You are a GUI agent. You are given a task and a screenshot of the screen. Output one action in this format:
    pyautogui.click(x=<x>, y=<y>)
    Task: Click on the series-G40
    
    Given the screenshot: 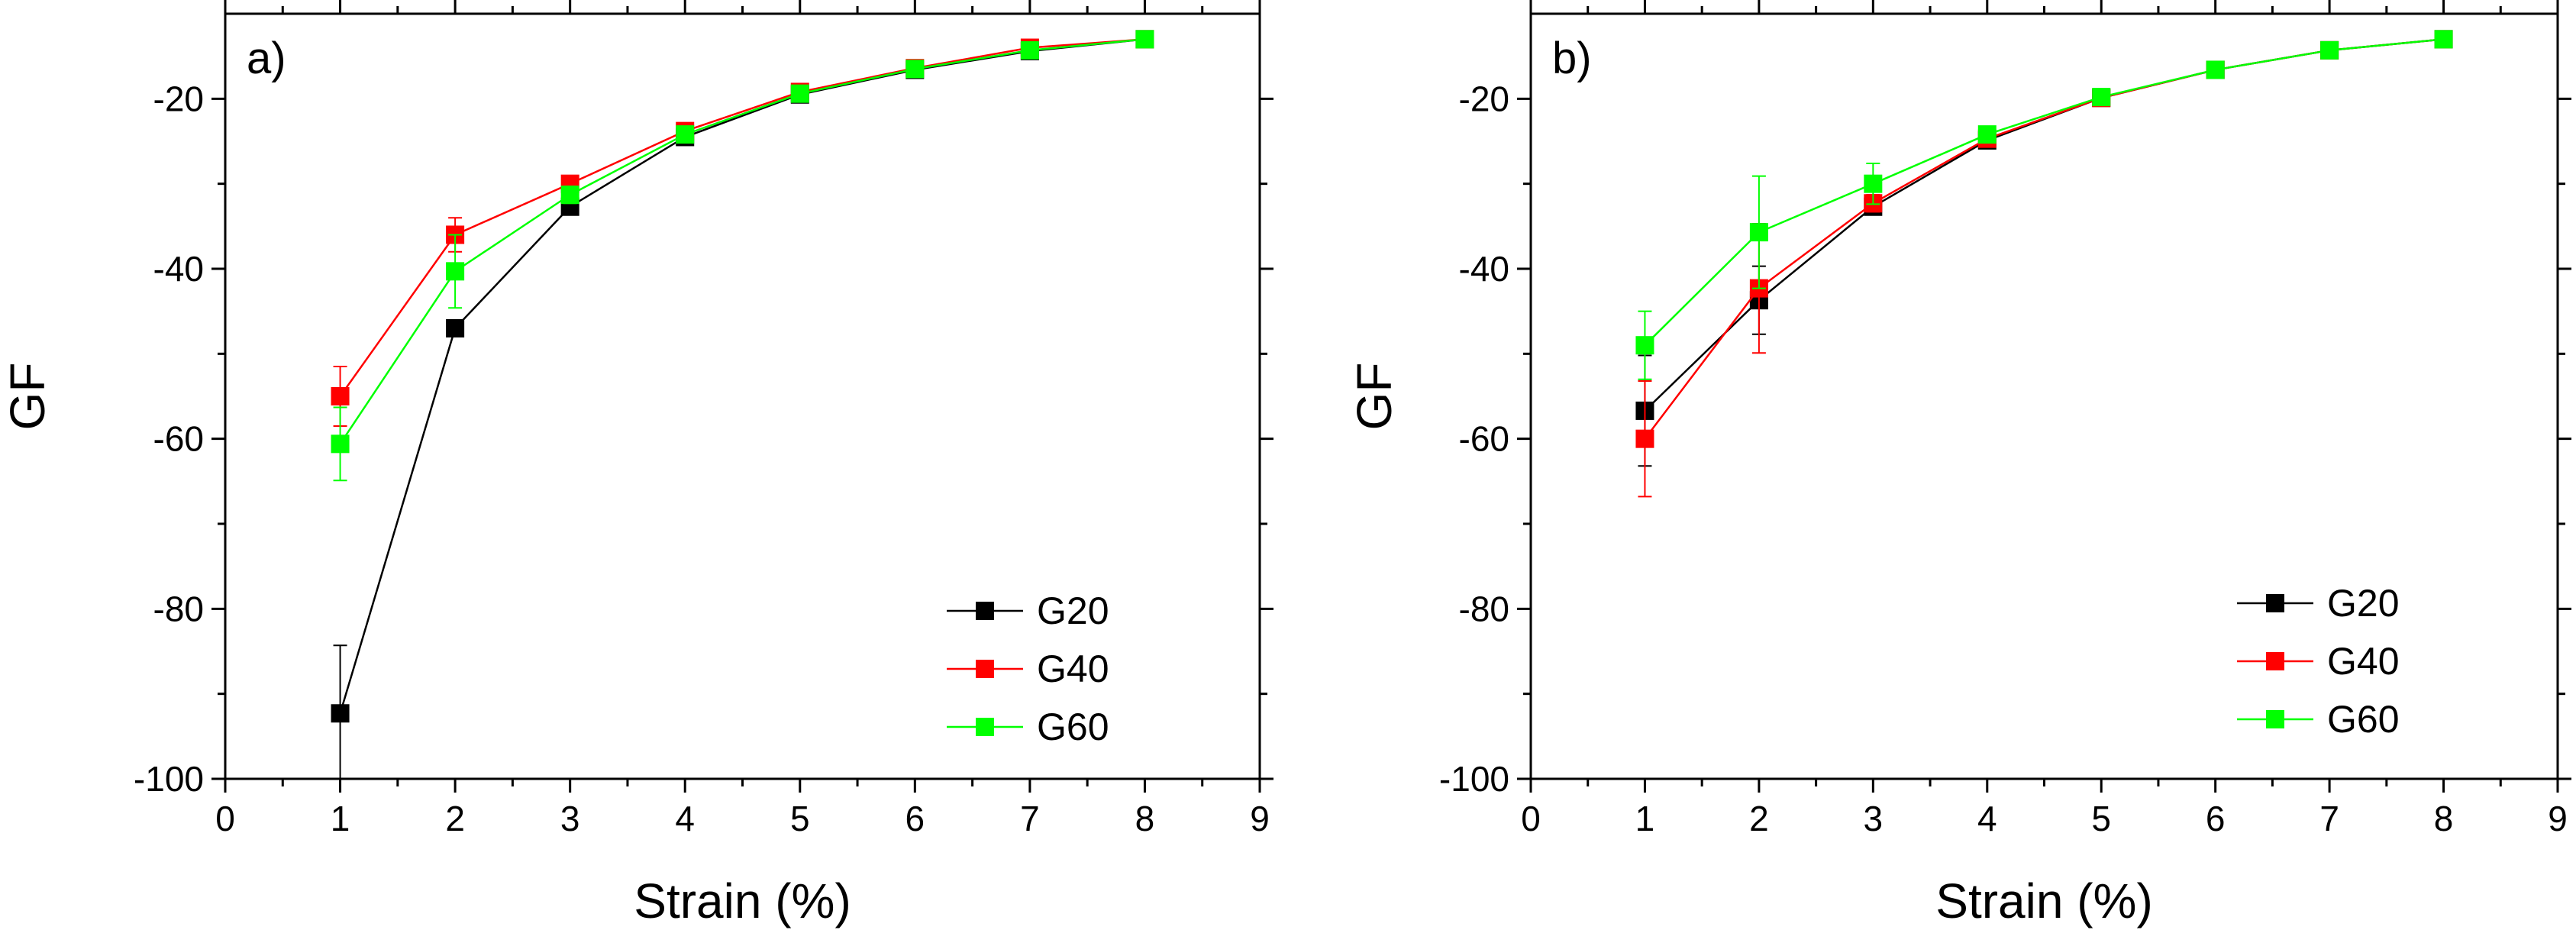 What is the action you would take?
    pyautogui.click(x=742, y=228)
    